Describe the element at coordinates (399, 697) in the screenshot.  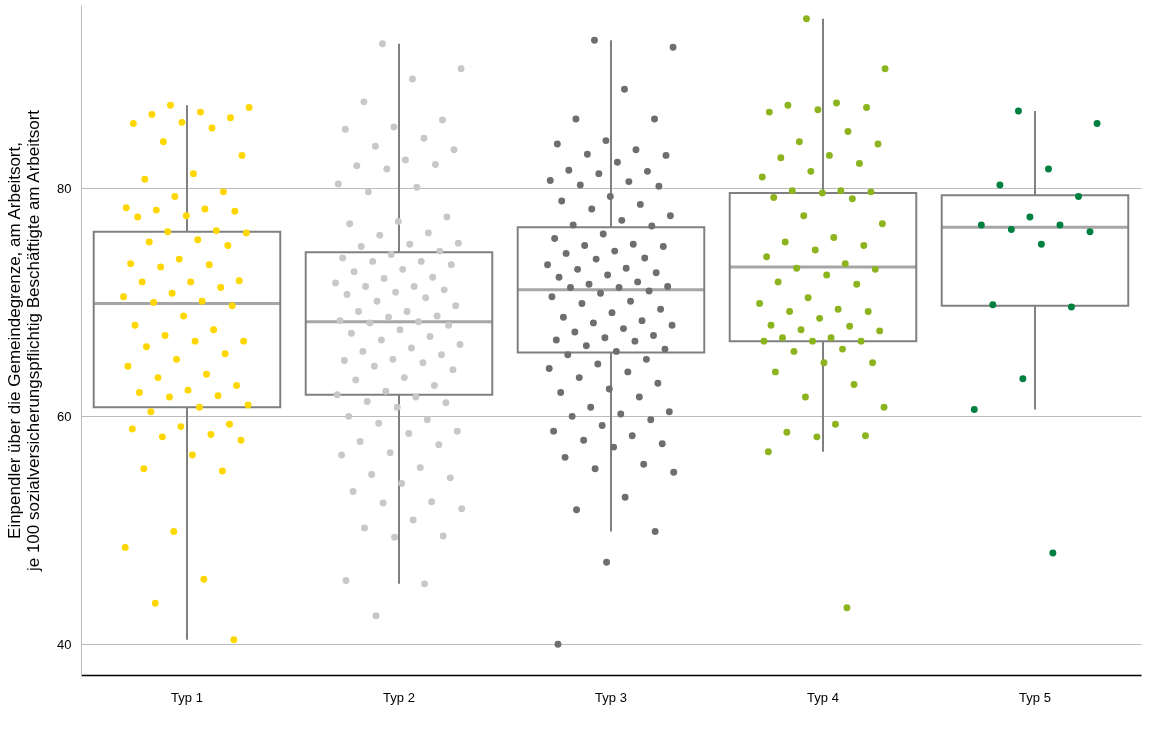
I see `x-tick-label: Typ 2` at that location.